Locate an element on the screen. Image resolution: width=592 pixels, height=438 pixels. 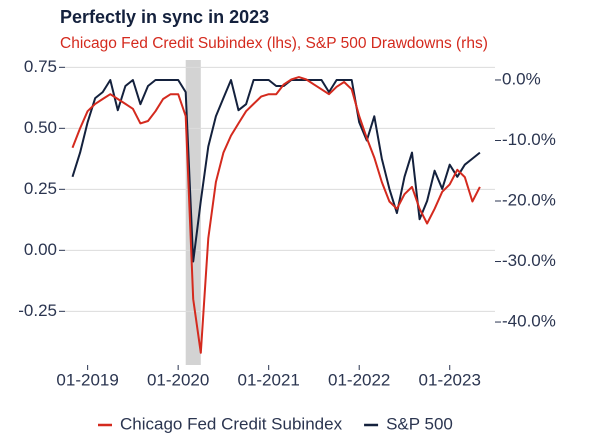
shaded-period is located at coordinates (193, 212).